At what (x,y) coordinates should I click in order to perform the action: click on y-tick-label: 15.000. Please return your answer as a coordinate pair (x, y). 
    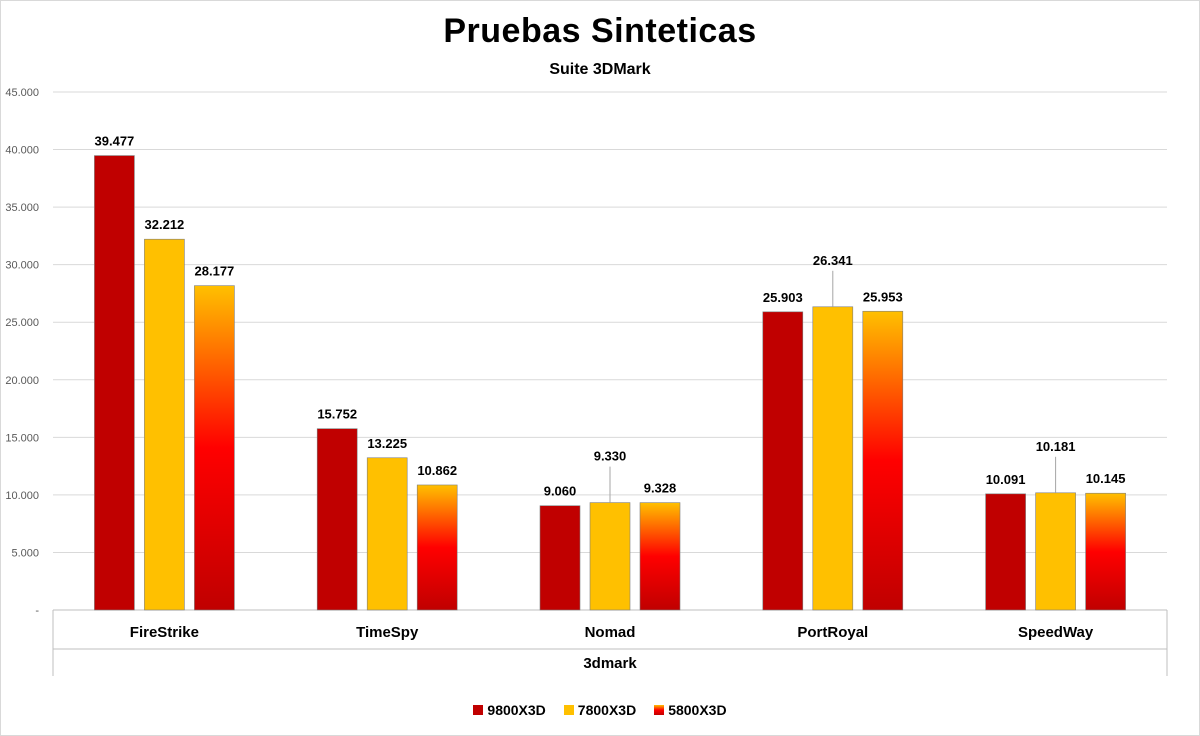
    Looking at the image, I should click on (22, 438).